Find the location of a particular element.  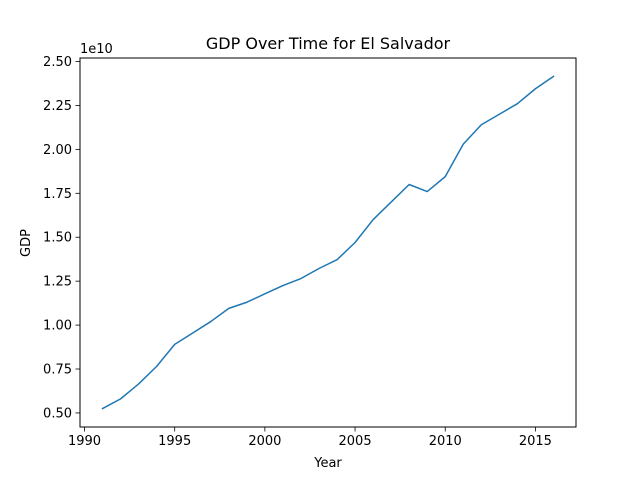

x-tick-label: 1990 is located at coordinates (84, 441).